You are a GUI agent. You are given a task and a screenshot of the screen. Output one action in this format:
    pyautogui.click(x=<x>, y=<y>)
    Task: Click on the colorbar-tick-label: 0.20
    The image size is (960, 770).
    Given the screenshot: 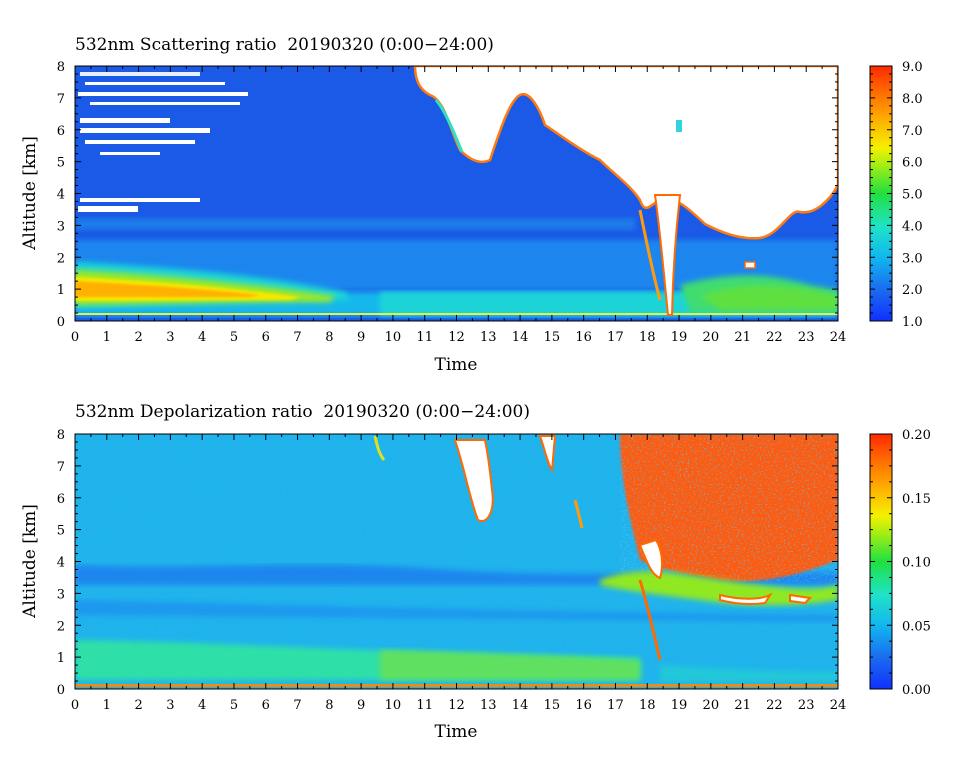 What is the action you would take?
    pyautogui.click(x=916, y=435)
    